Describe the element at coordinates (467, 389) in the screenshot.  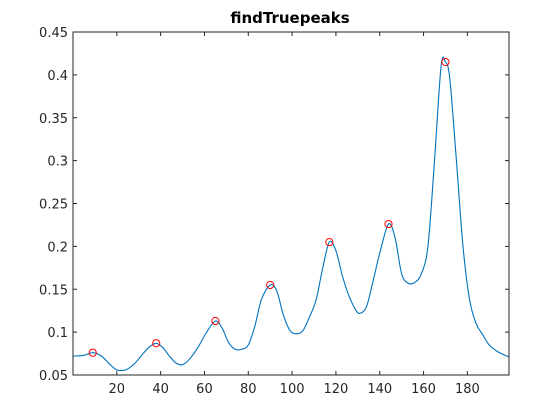
I see `x-tick-label: 180` at that location.